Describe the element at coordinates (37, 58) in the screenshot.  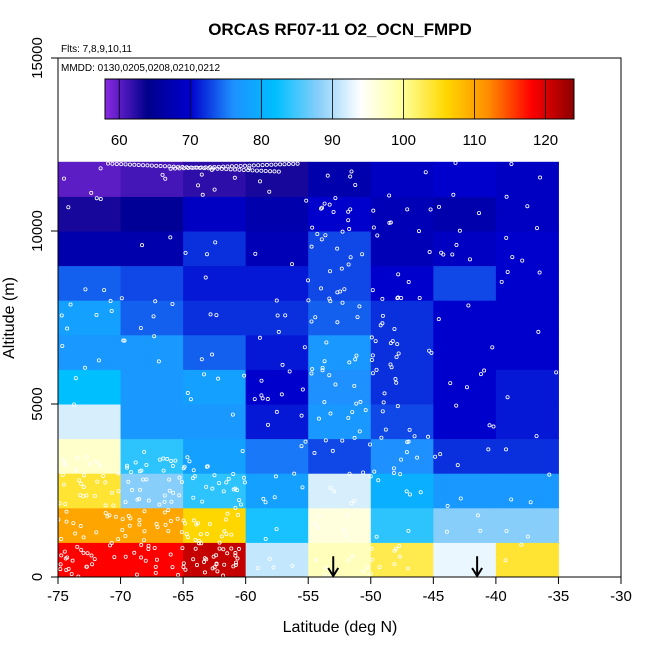
I see `y-tick-label: 15000` at that location.